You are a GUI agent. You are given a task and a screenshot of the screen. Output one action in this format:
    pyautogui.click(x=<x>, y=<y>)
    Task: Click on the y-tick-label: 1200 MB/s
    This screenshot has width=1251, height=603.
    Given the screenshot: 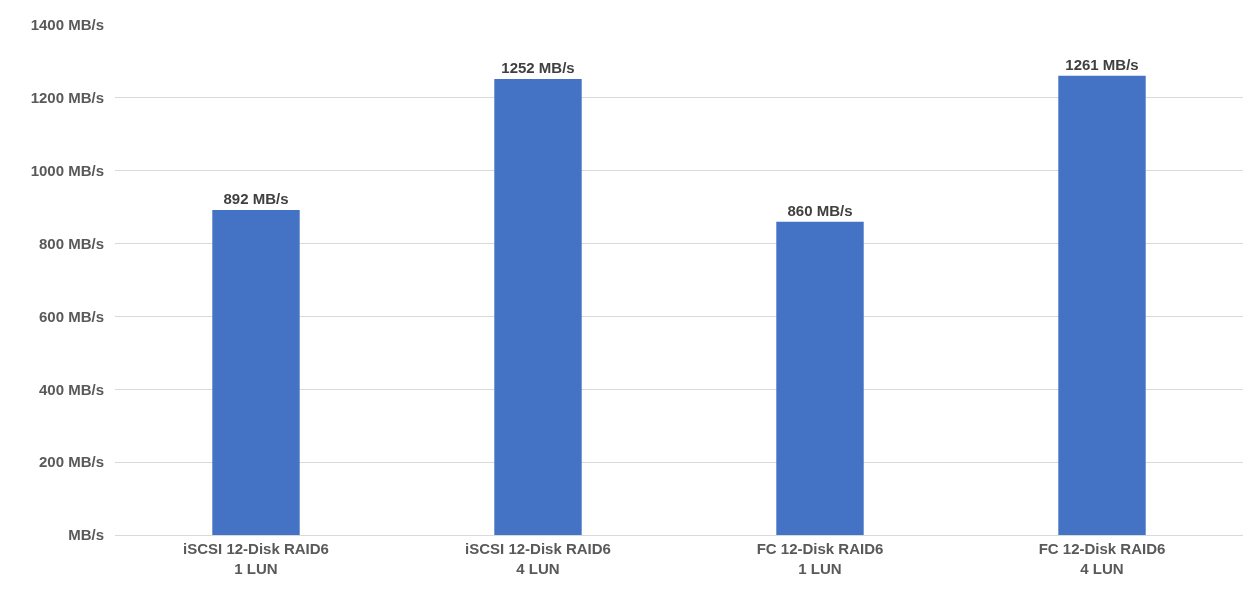 What is the action you would take?
    pyautogui.click(x=67, y=98)
    